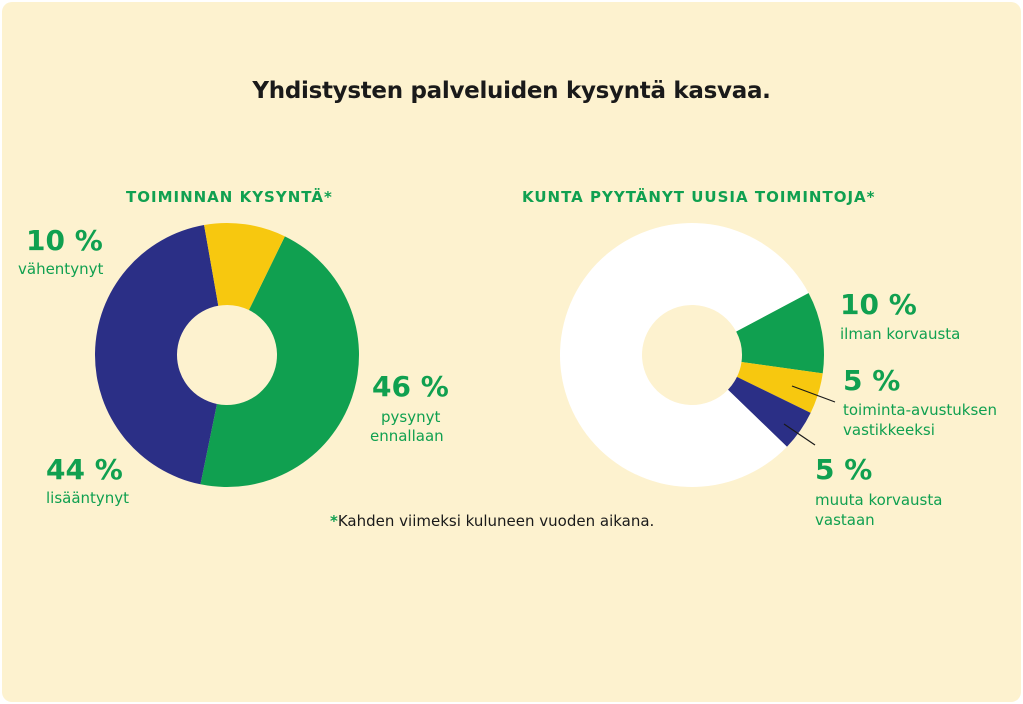 This screenshot has width=1023, height=704. Describe the element at coordinates (799, 434) in the screenshot. I see `leader-line-muuta-korvausta` at that location.